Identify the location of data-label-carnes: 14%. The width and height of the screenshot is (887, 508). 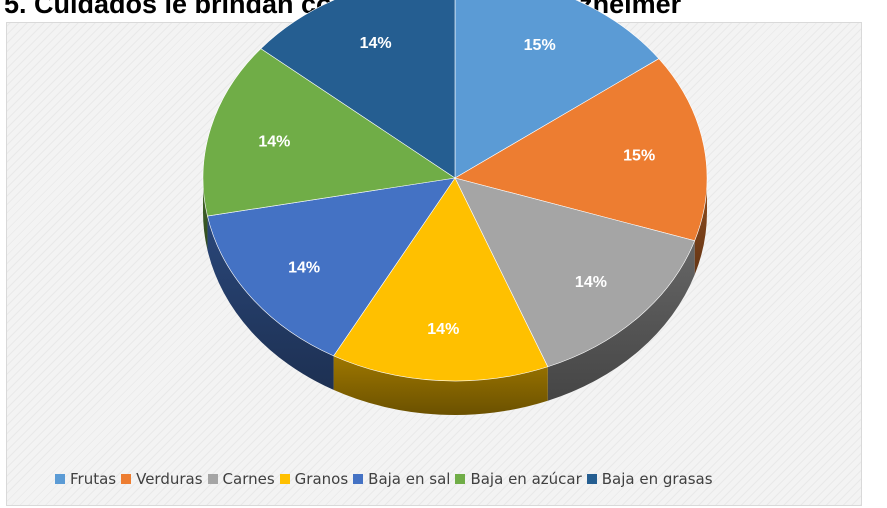
(591, 282).